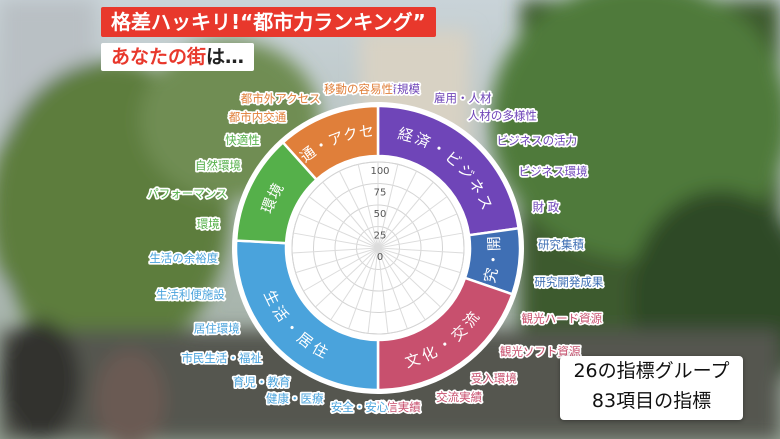 Image resolution: width=780 pixels, height=439 pixels. I want to click on radar-scale-label: 25, so click(380, 236).